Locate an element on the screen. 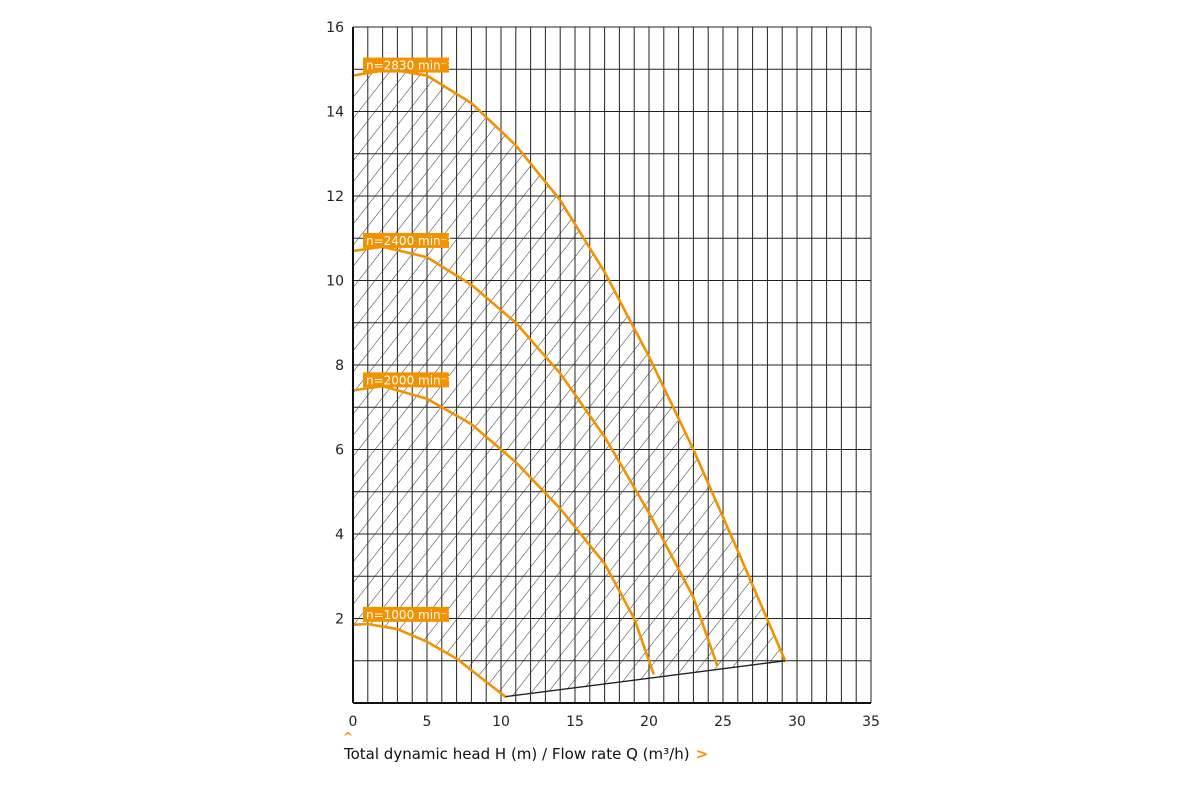 The image size is (1200, 800). y-tick-label: 12 is located at coordinates (335, 197).